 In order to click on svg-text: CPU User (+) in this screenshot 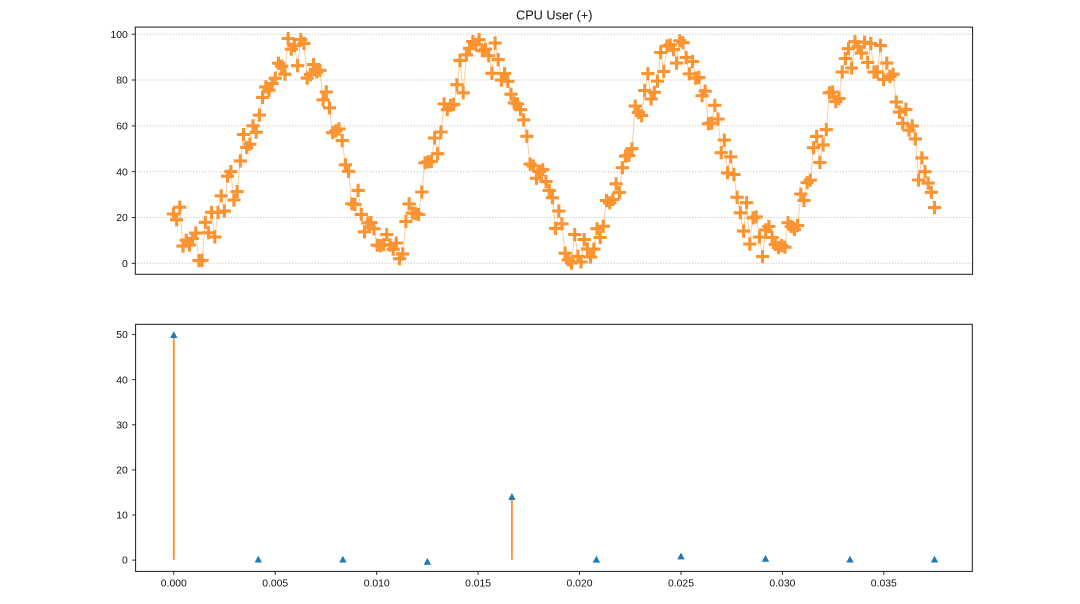, I will do `click(554, 16)`.